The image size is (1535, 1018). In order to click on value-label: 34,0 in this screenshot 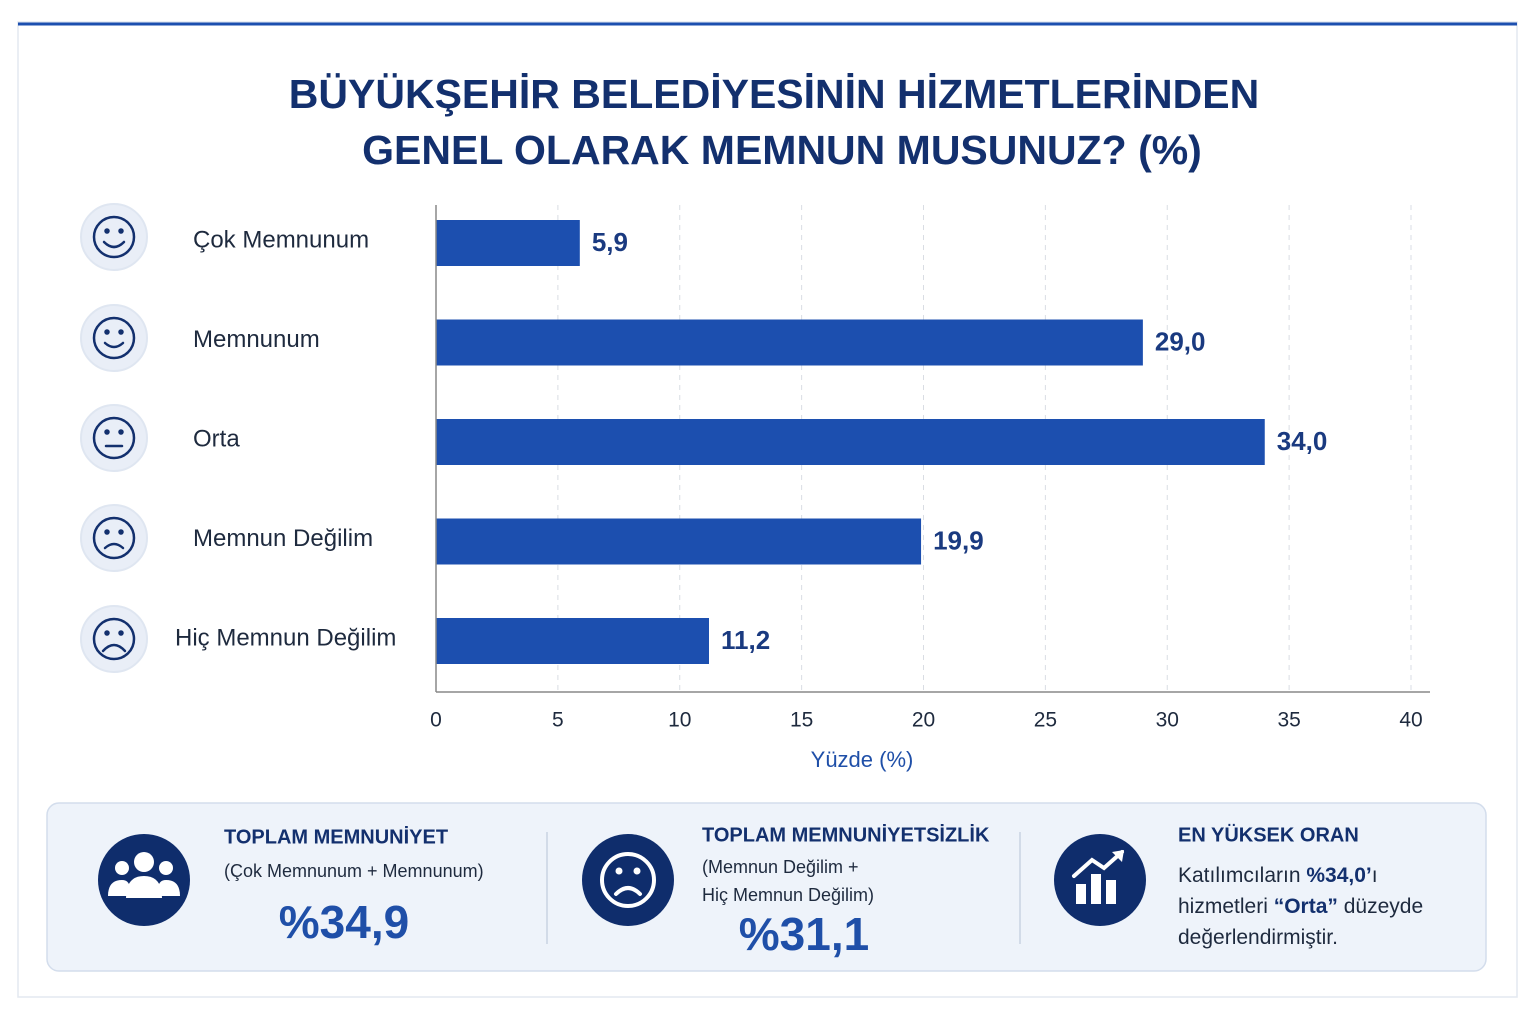, I will do `click(1302, 441)`.